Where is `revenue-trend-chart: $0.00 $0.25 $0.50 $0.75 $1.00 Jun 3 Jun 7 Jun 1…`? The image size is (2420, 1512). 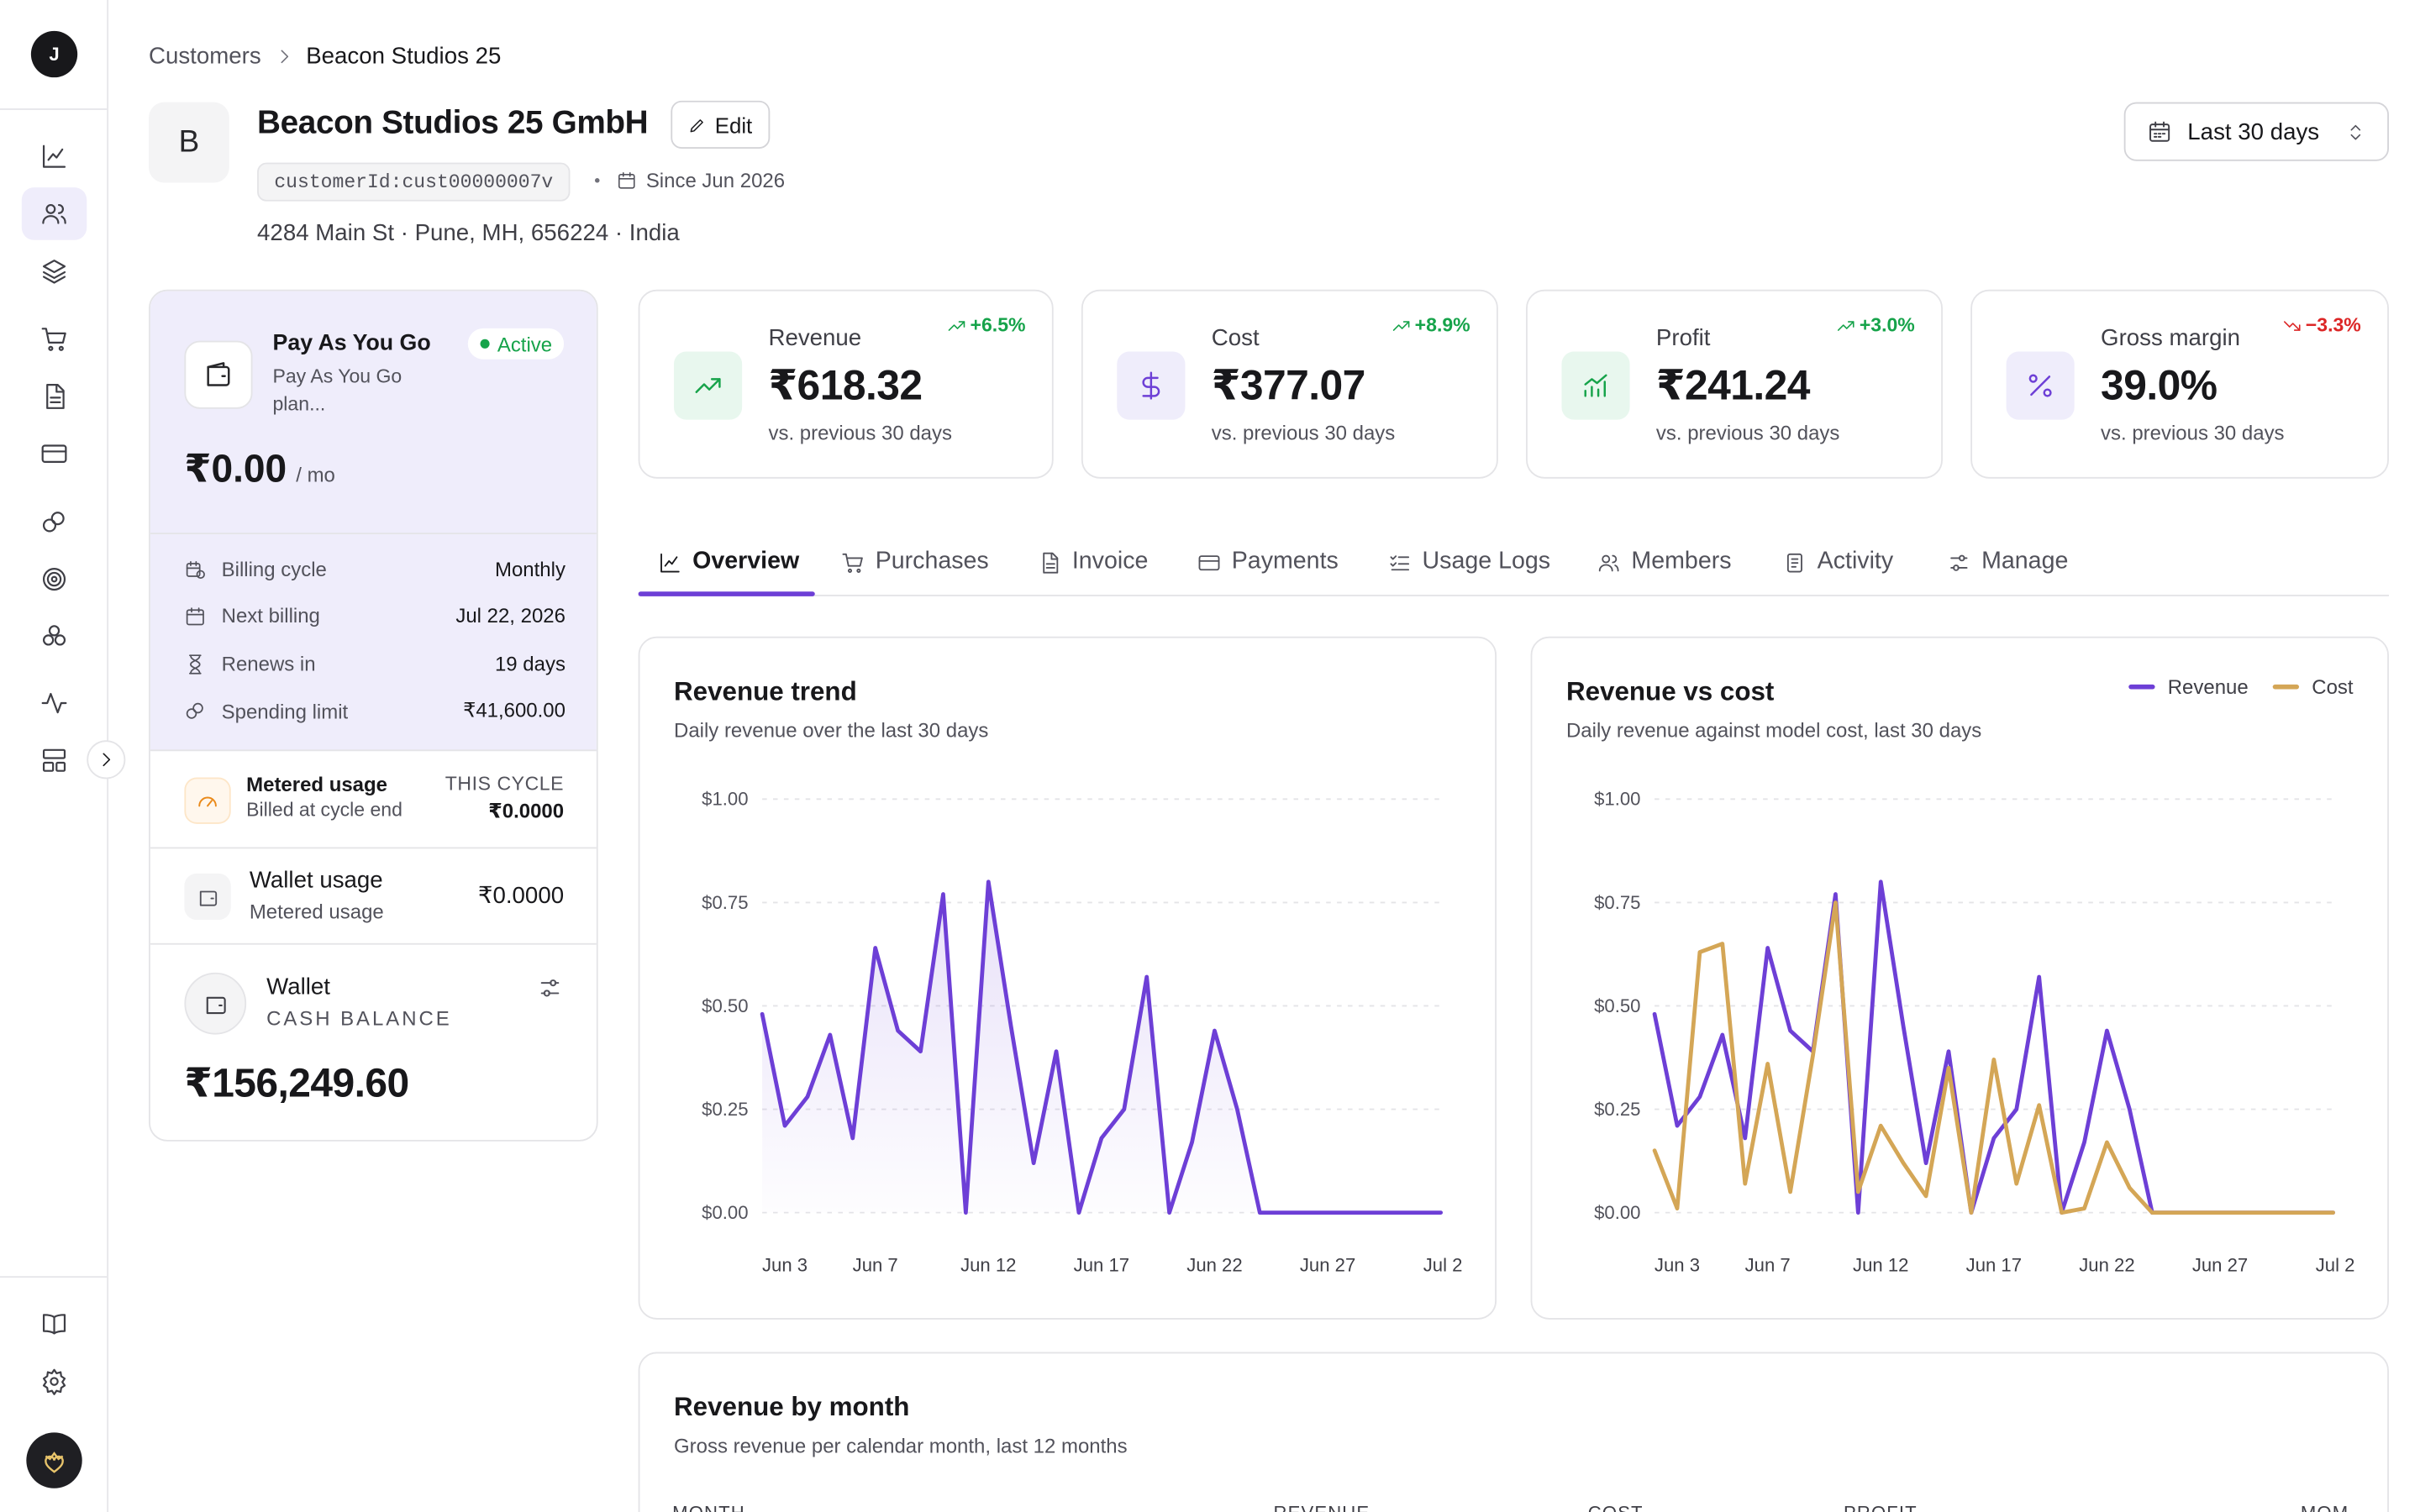 revenue-trend-chart: $0.00 $0.25 $0.50 $0.75 $1.00 Jun 3 Jun 7 Jun 1… is located at coordinates (1082, 1032).